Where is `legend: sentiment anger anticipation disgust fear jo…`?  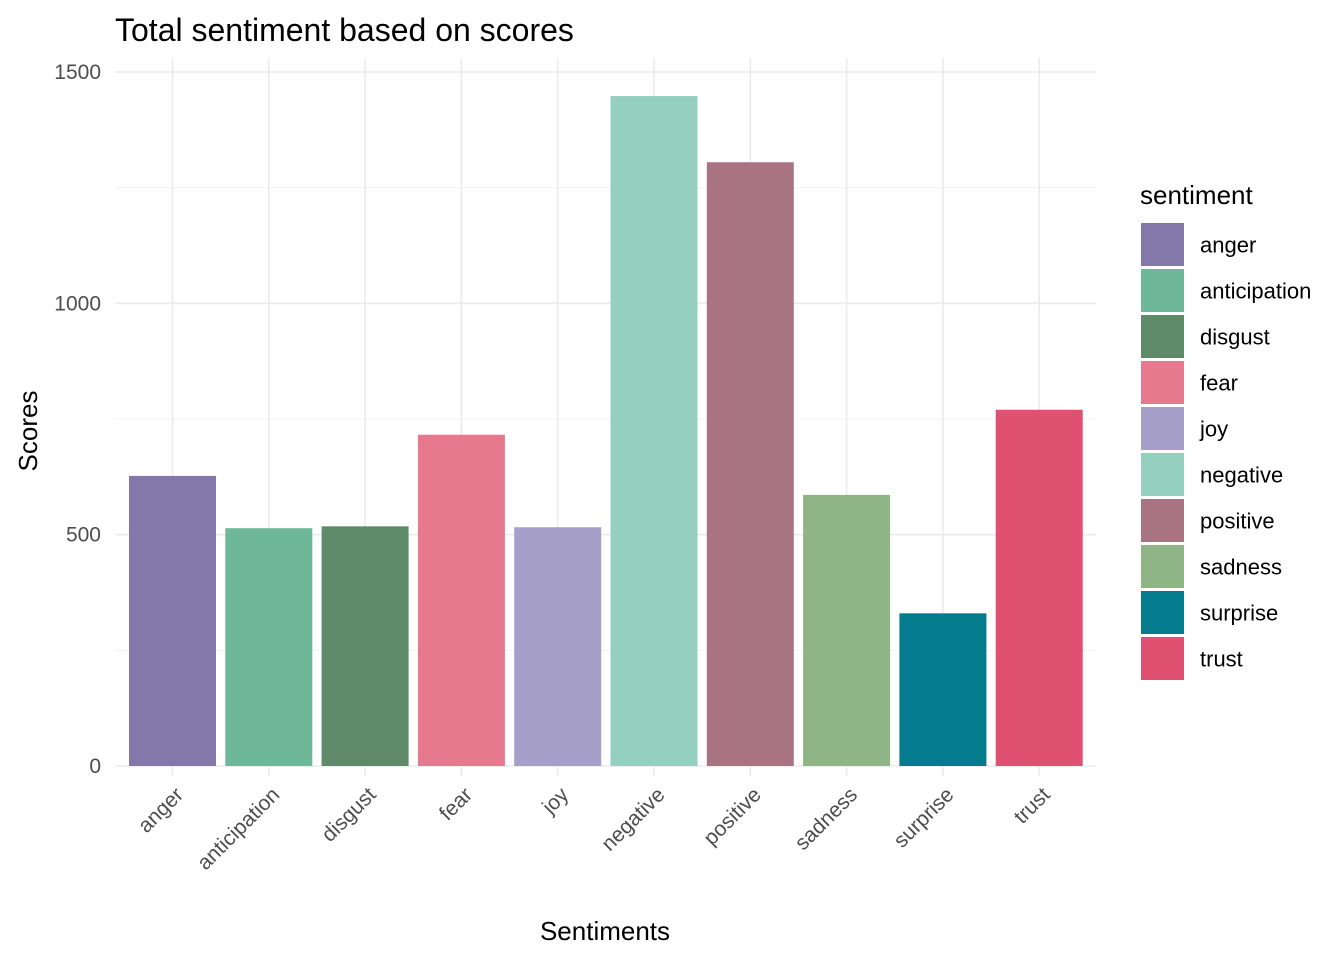
legend: sentiment anger anticipation disgust fear jo… is located at coordinates (1225, 430).